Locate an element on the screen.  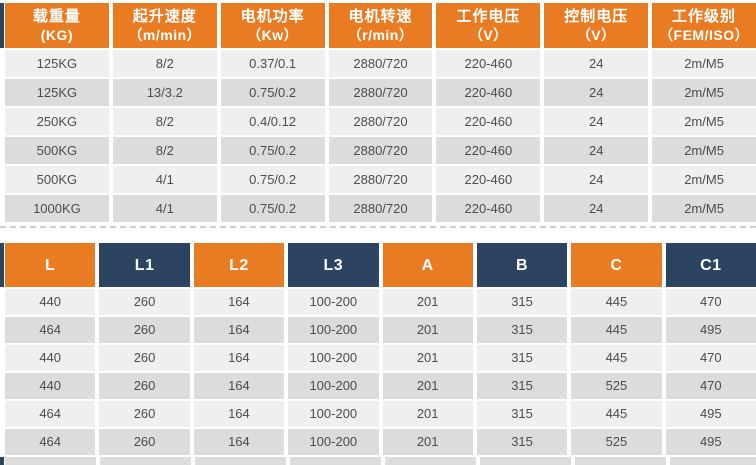
dimension-table-header-row: L L1 L2 L3 A B C C1 is located at coordinates (378, 265).